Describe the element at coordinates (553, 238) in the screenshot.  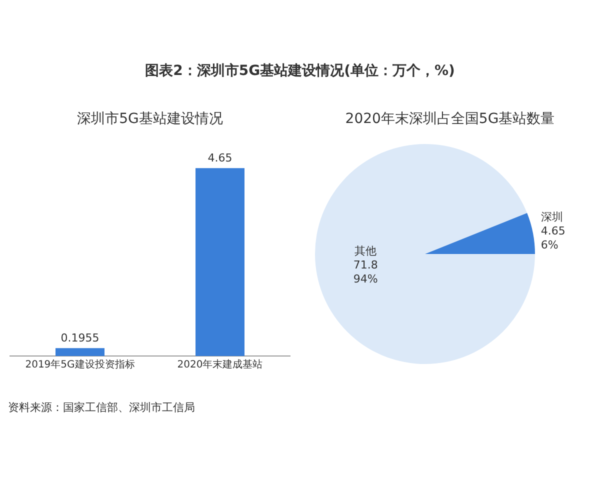
I see `data-label: 4.65 6%` at that location.